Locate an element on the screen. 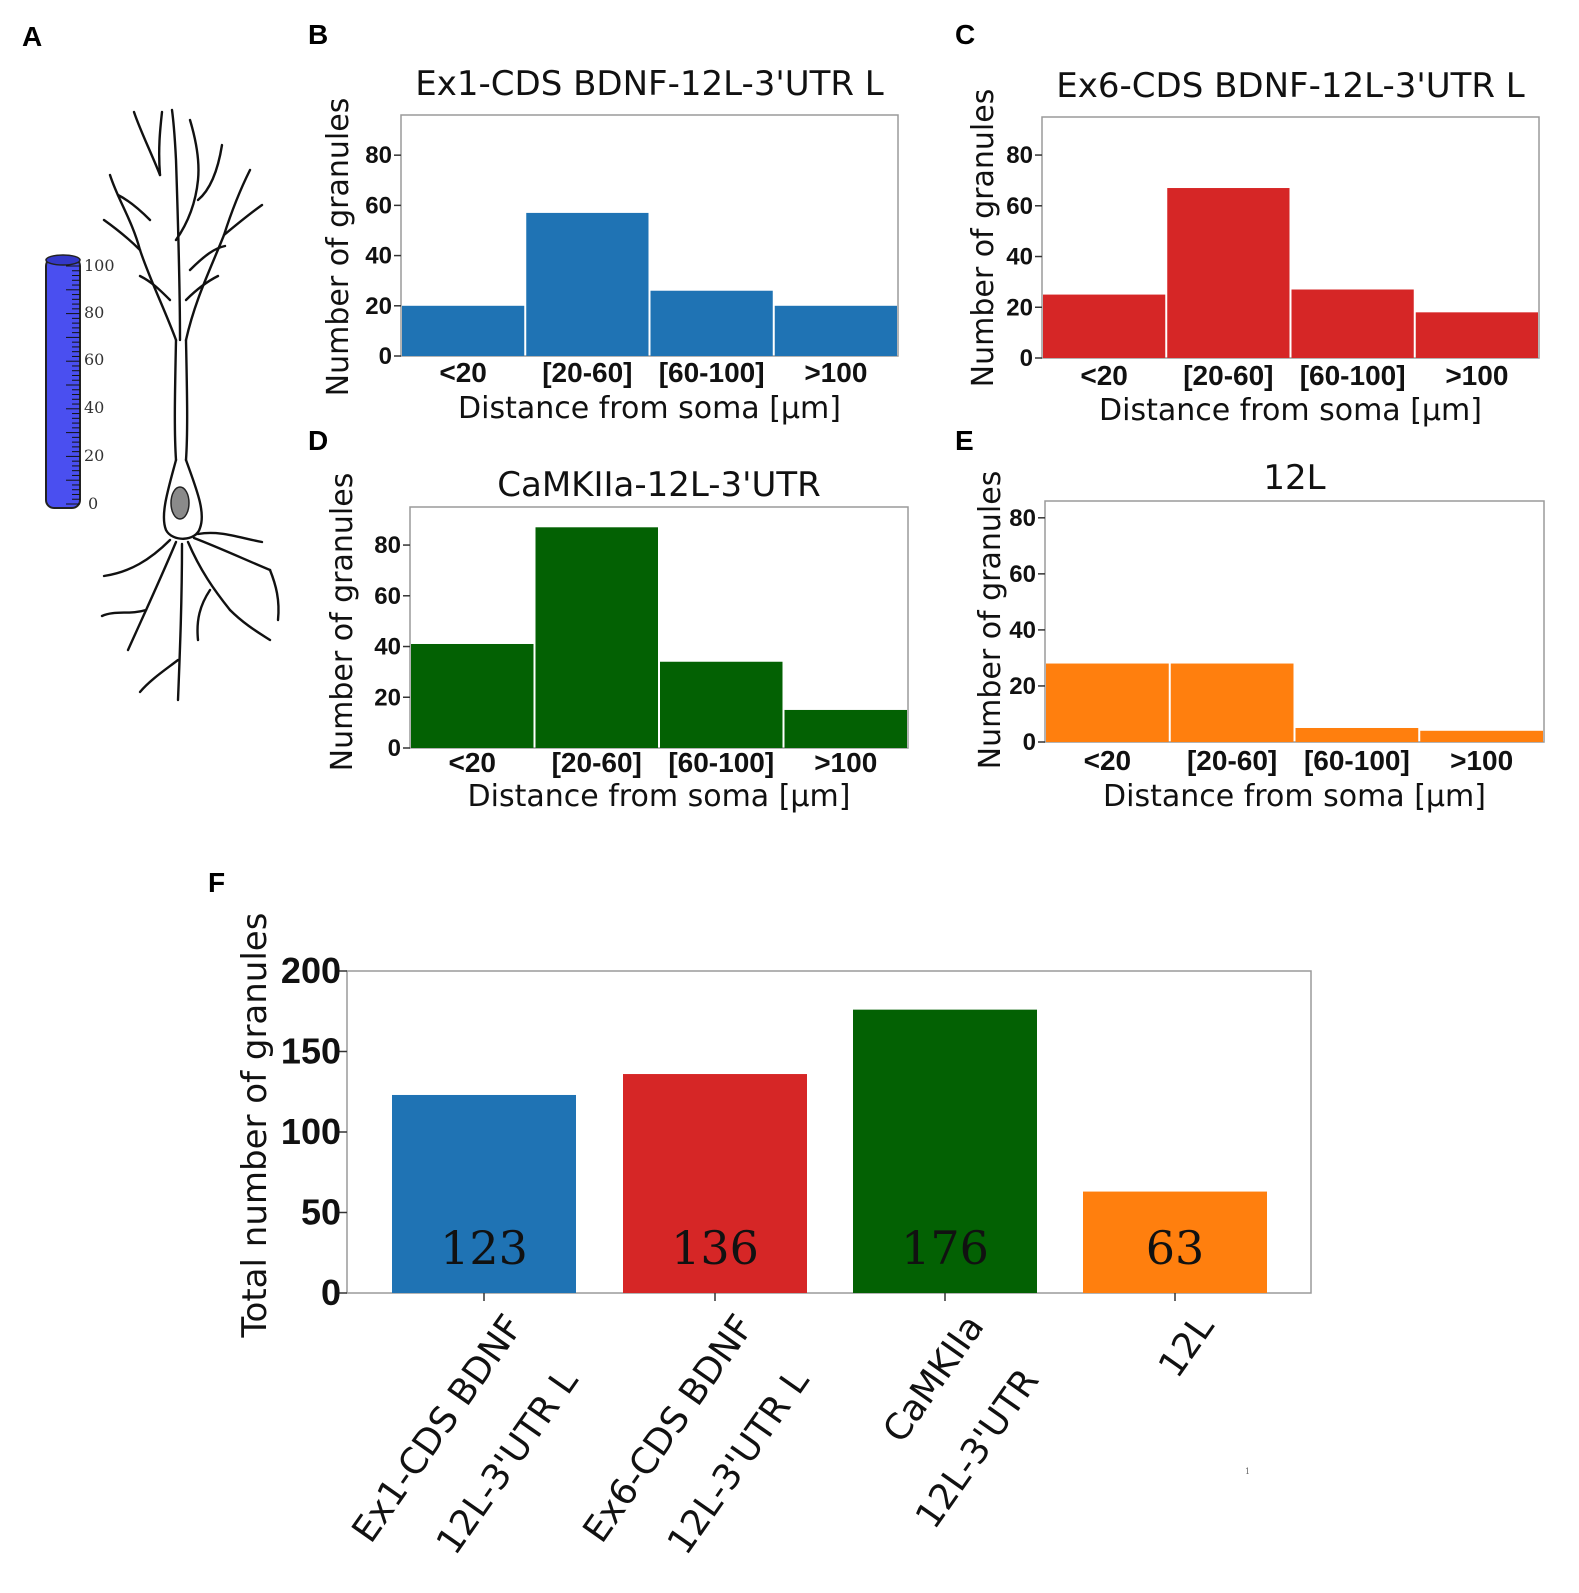  panel-label-a: A is located at coordinates (32, 36).